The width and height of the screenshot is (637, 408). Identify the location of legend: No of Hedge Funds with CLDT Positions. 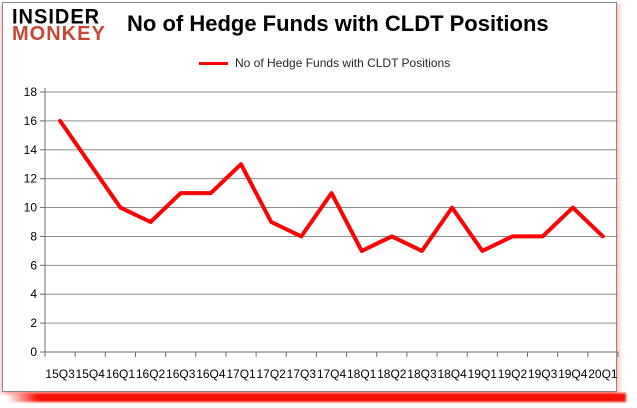
(324, 63).